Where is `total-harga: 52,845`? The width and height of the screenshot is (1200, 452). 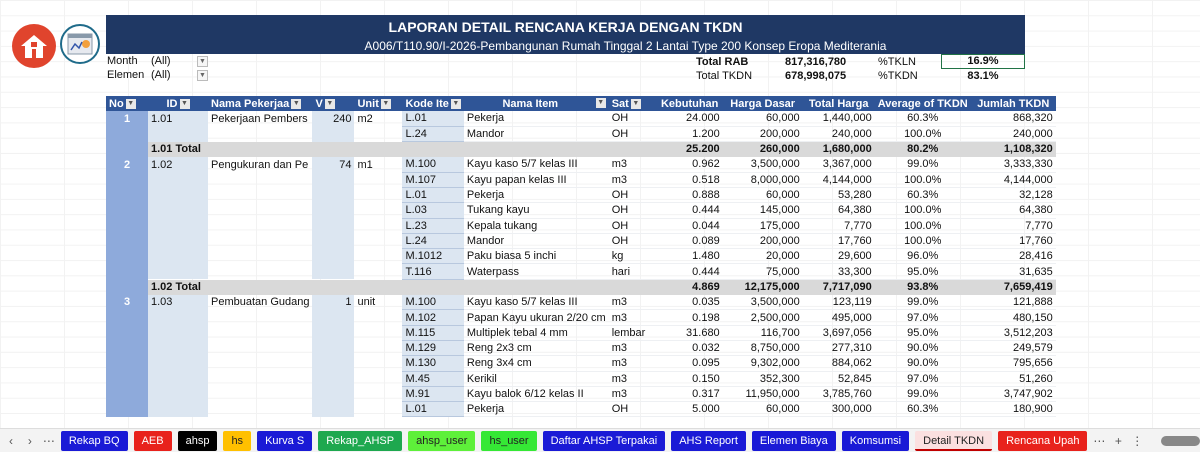
total-harga: 52,845 is located at coordinates (838, 379).